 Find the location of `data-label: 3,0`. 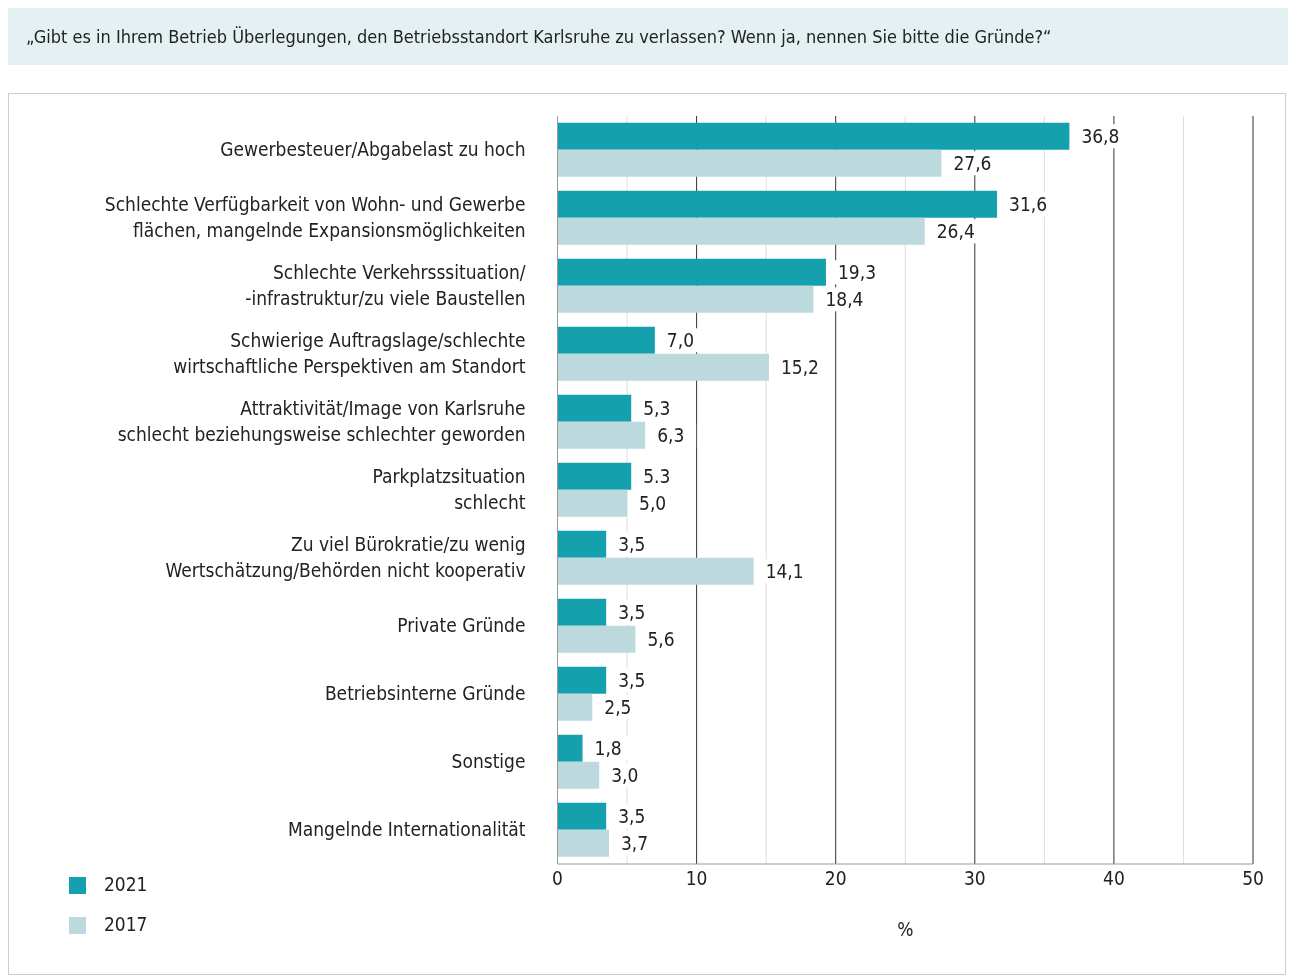

data-label: 3,0 is located at coordinates (625, 774).